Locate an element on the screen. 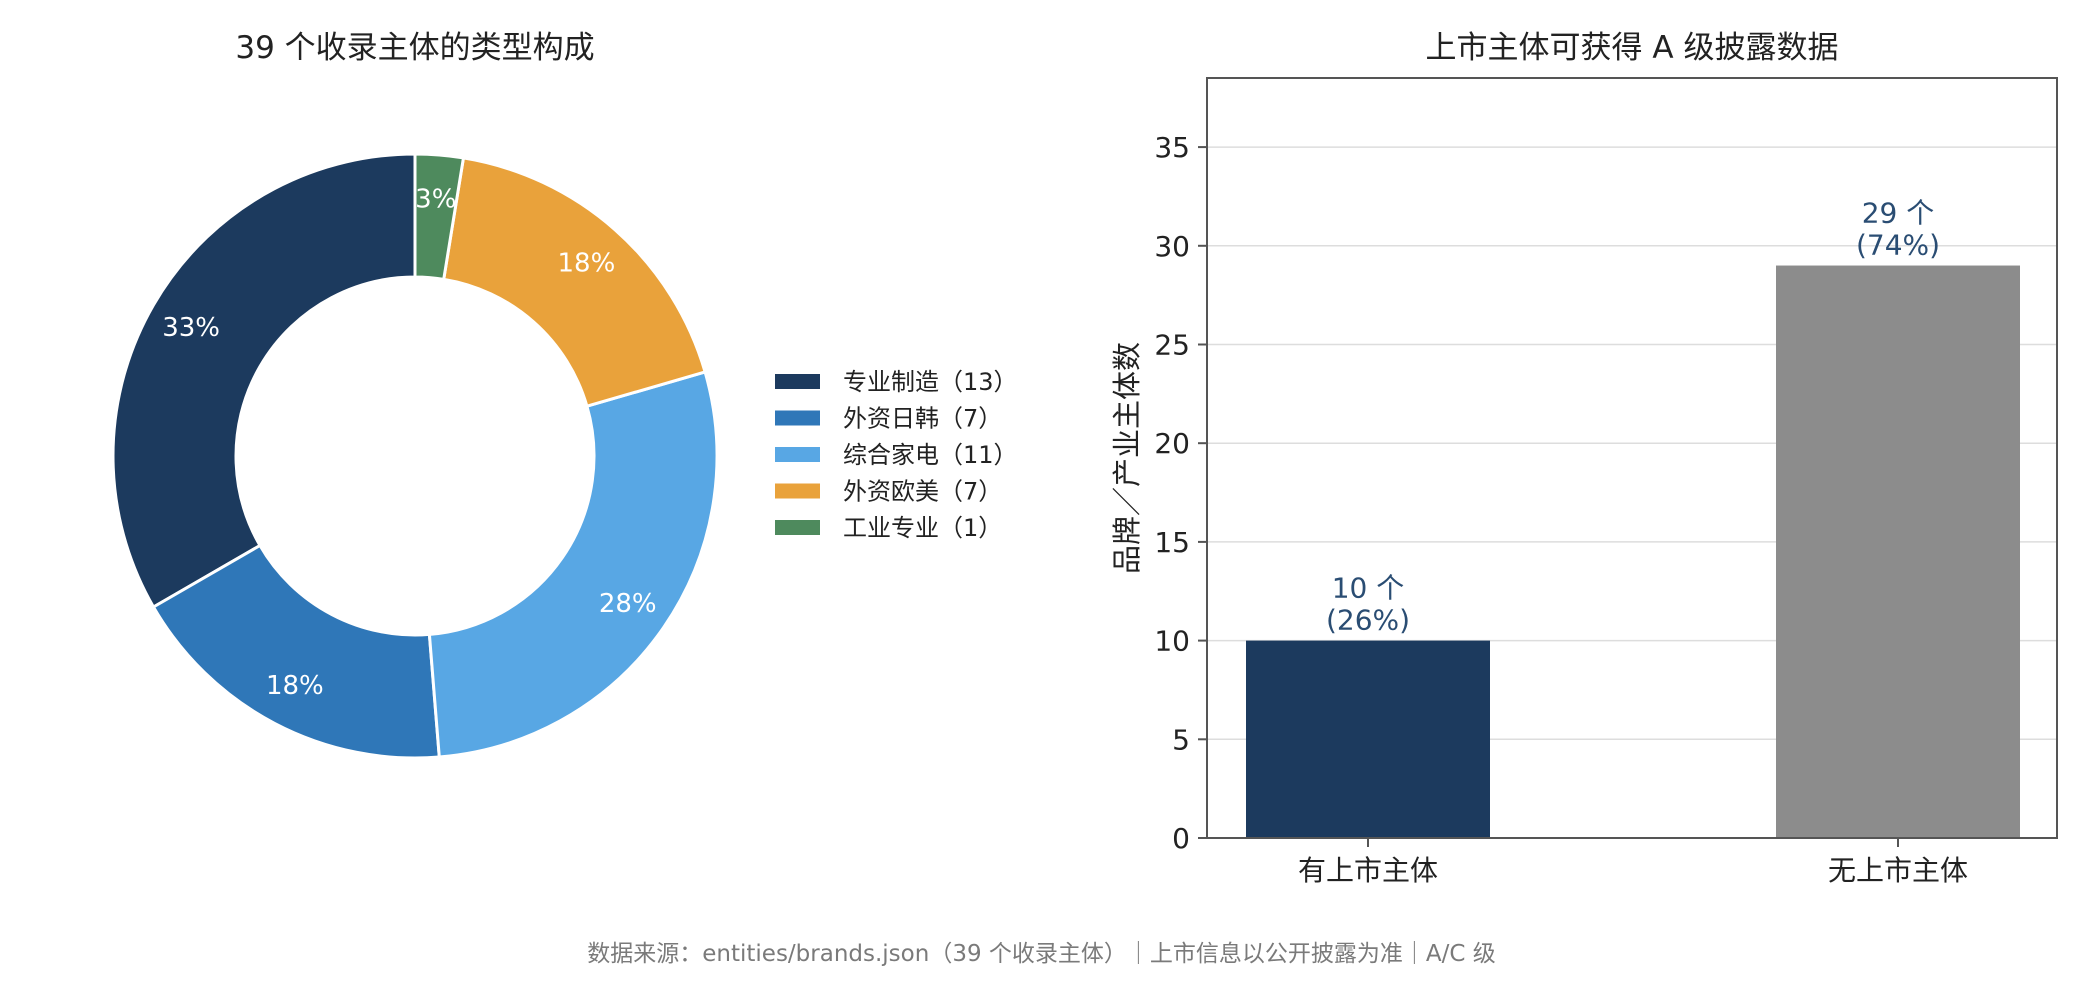 The image size is (2083, 999). y-tick-label: 25 is located at coordinates (1172, 344).